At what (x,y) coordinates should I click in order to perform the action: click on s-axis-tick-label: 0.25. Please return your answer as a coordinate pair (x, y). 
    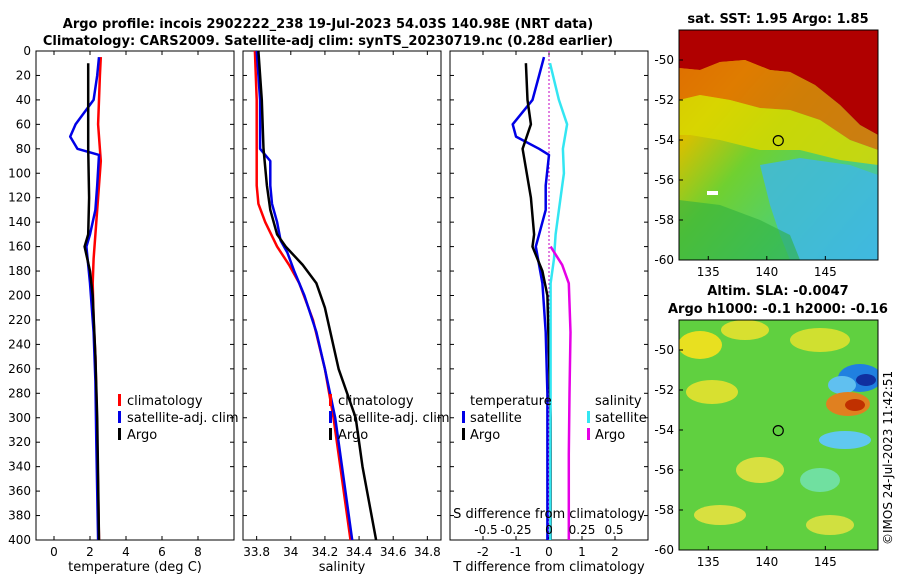
    Looking at the image, I should click on (582, 530).